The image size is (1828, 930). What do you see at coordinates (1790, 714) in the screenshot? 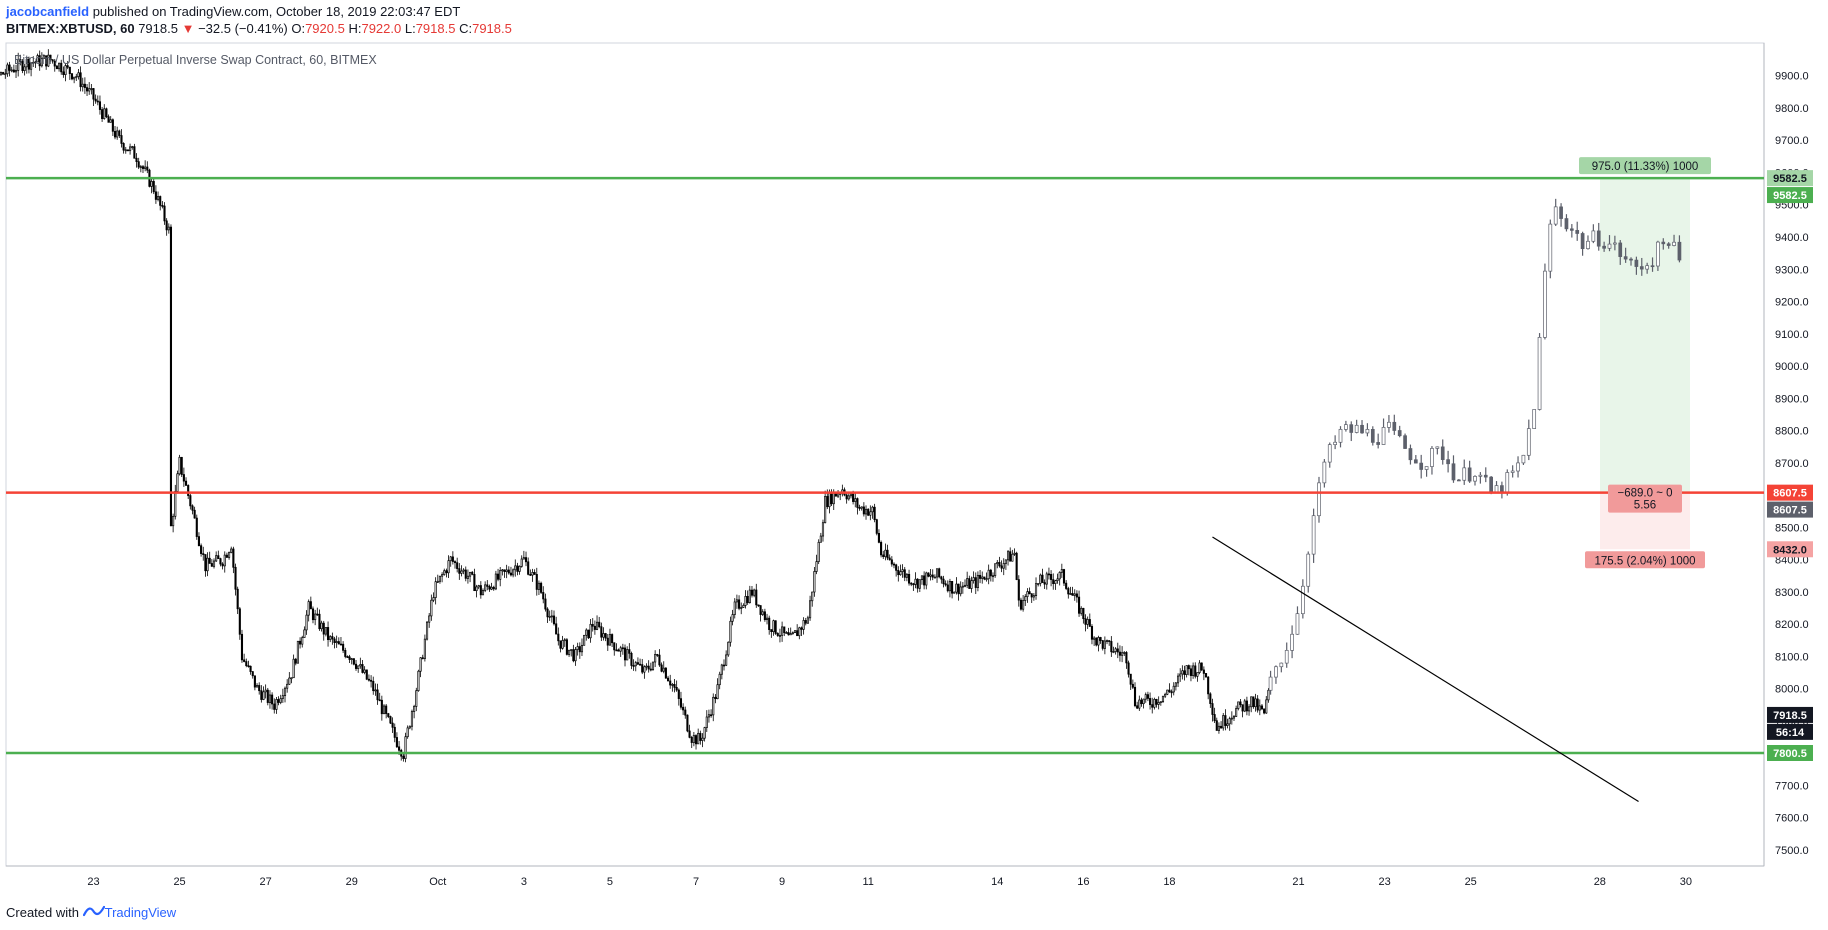
I see `price-tag: 7918.5` at bounding box center [1790, 714].